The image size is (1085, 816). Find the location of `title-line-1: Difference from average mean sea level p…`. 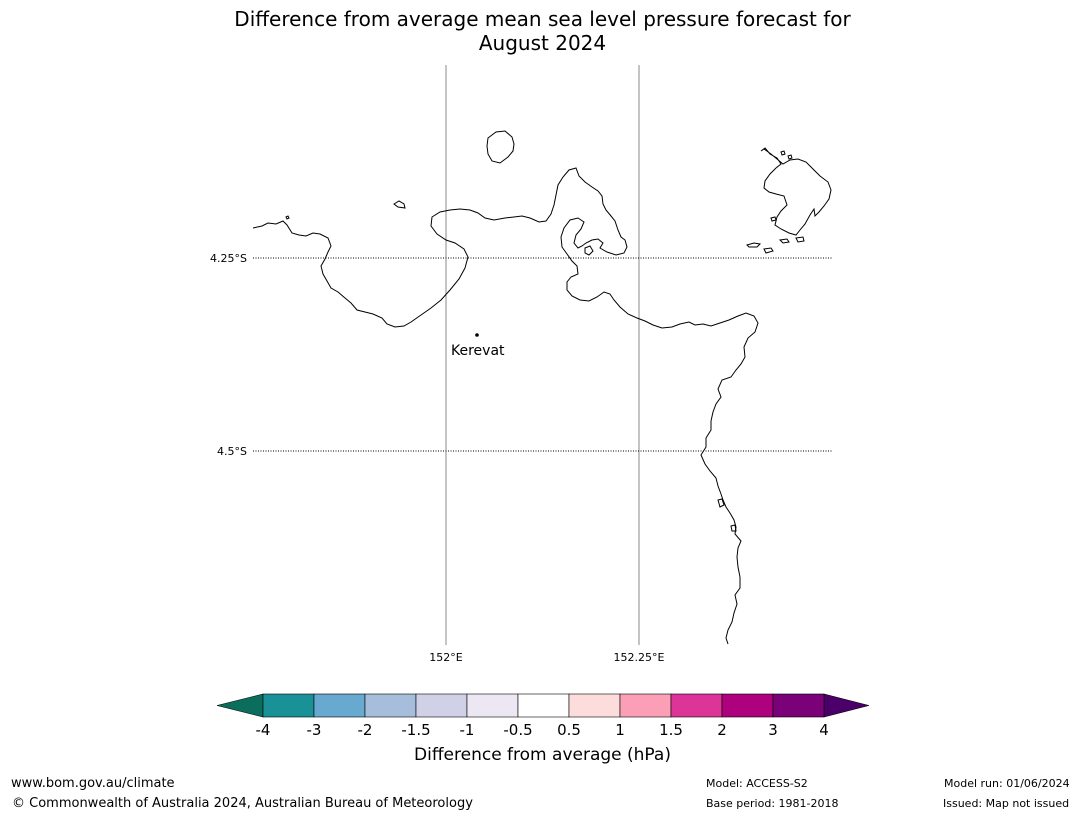

title-line-1: Difference from average mean sea level p… is located at coordinates (542, 19).